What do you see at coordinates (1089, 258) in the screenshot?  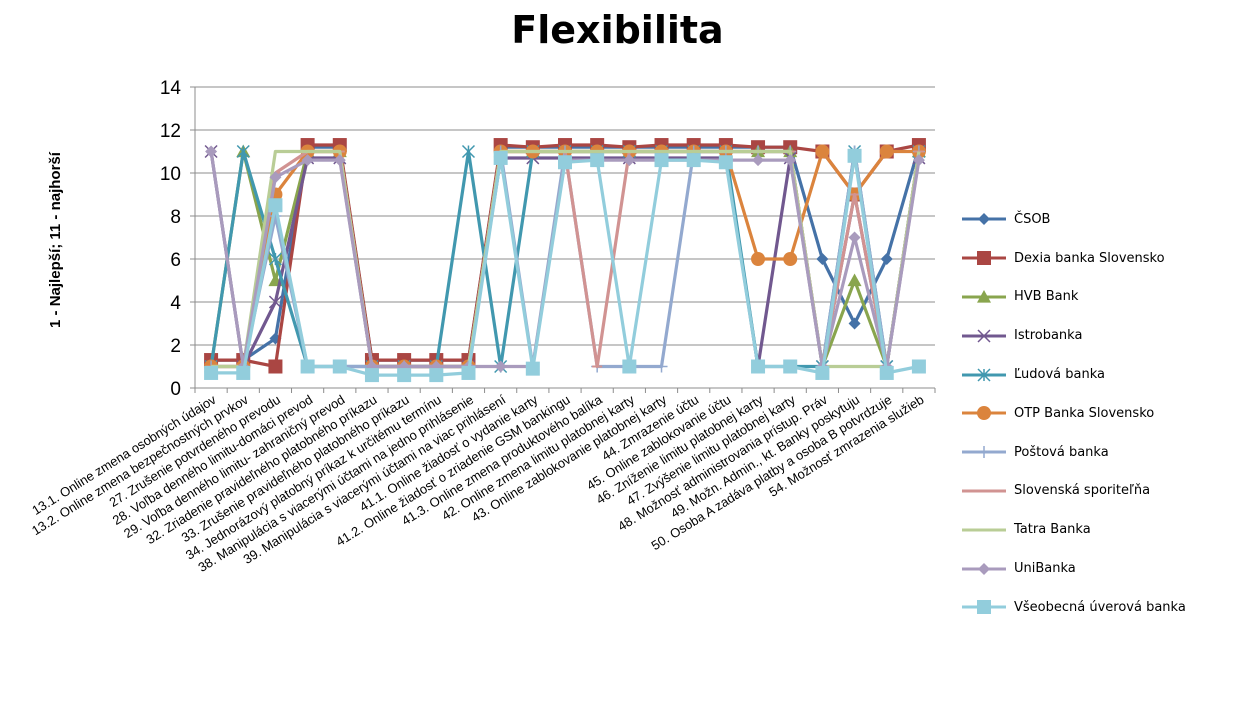 I see `legend-label: Dexia banka Slovensko` at bounding box center [1089, 258].